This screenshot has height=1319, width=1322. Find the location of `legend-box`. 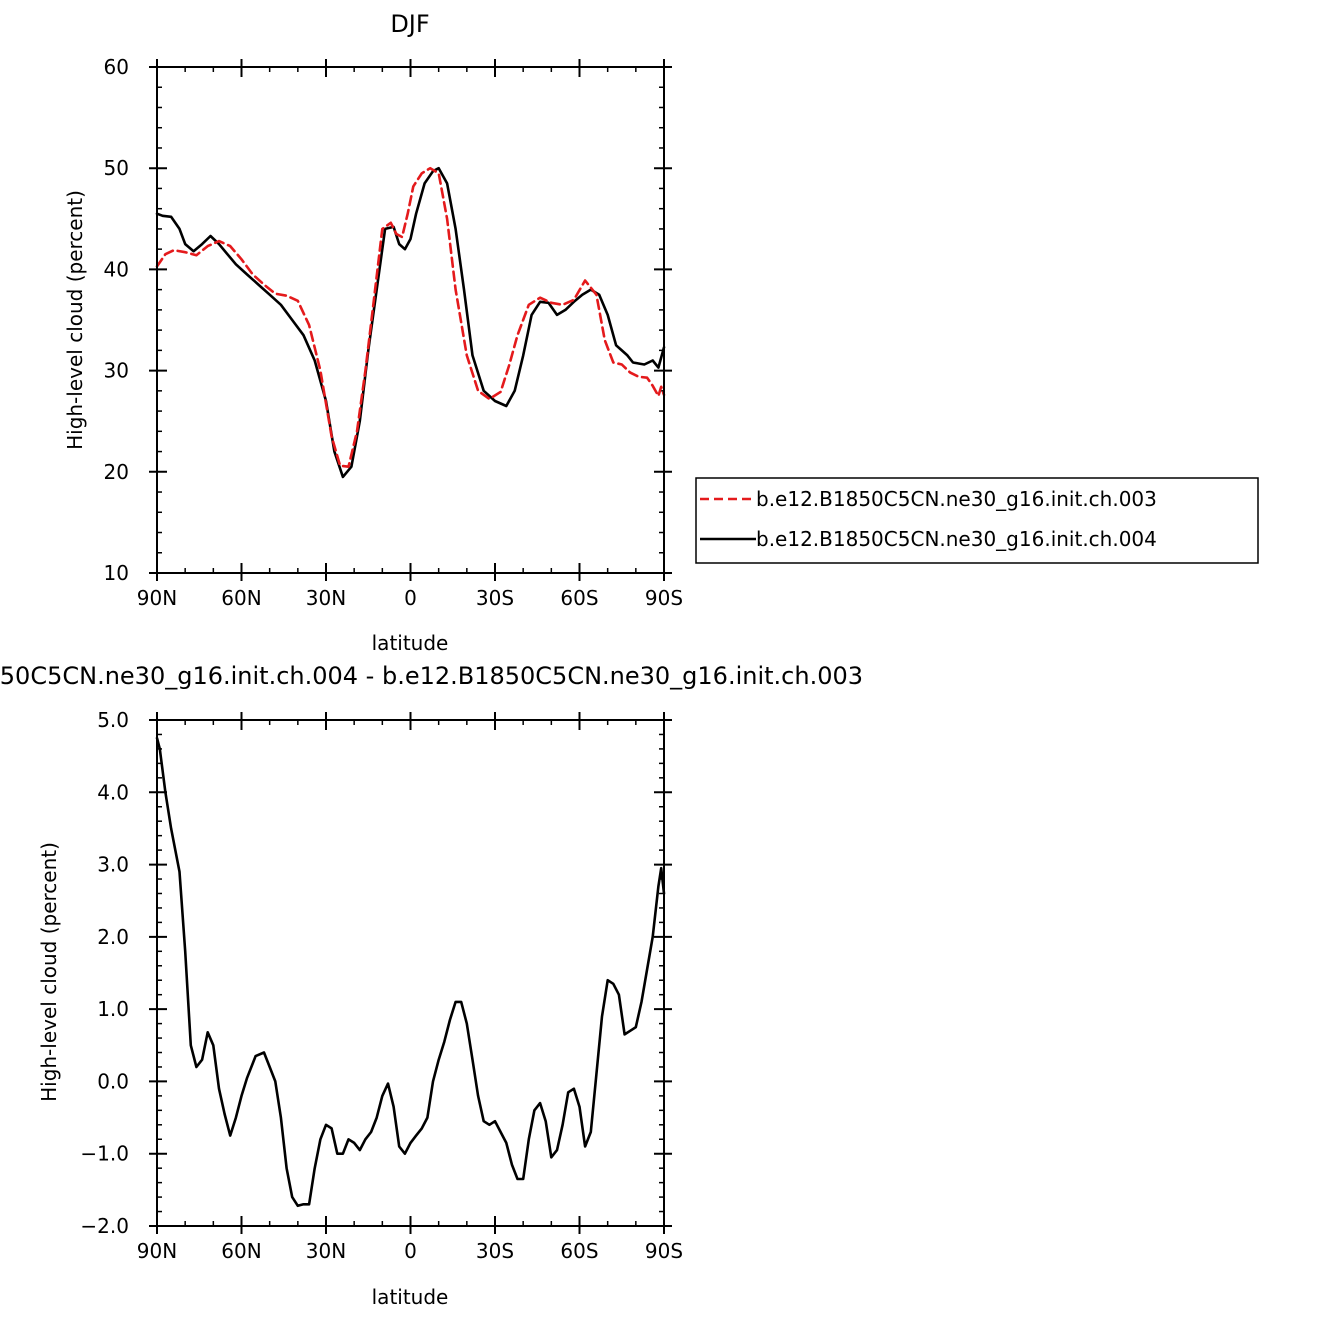

legend-box is located at coordinates (977, 520).